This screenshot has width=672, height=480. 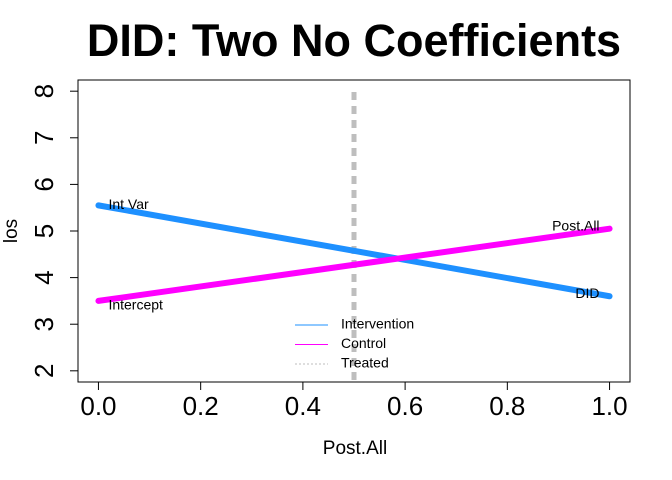 I want to click on y-tick-label: 8, so click(x=44, y=91).